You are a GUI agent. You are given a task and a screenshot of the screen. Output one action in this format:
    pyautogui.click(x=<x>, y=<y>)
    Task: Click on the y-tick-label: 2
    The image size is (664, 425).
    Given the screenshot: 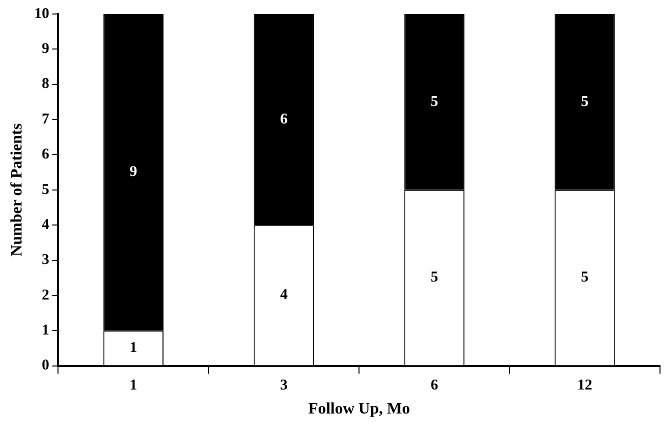 What is the action you would take?
    pyautogui.click(x=46, y=295)
    